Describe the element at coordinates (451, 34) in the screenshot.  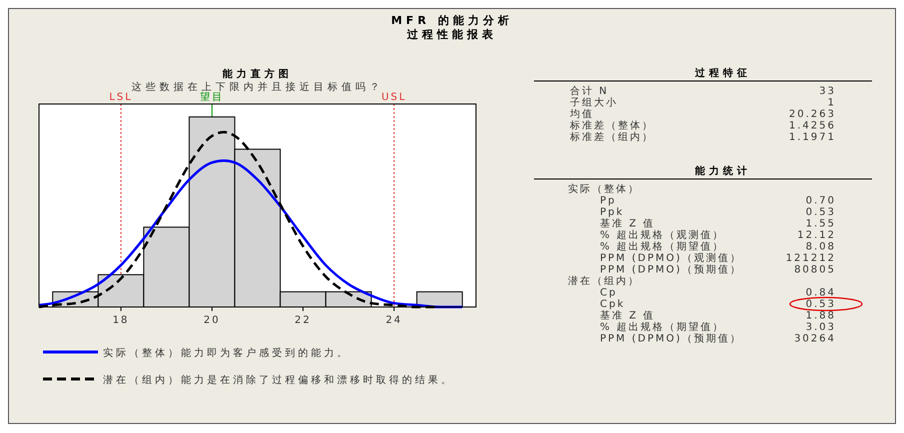
I see `text: 过程性能报表` at that location.